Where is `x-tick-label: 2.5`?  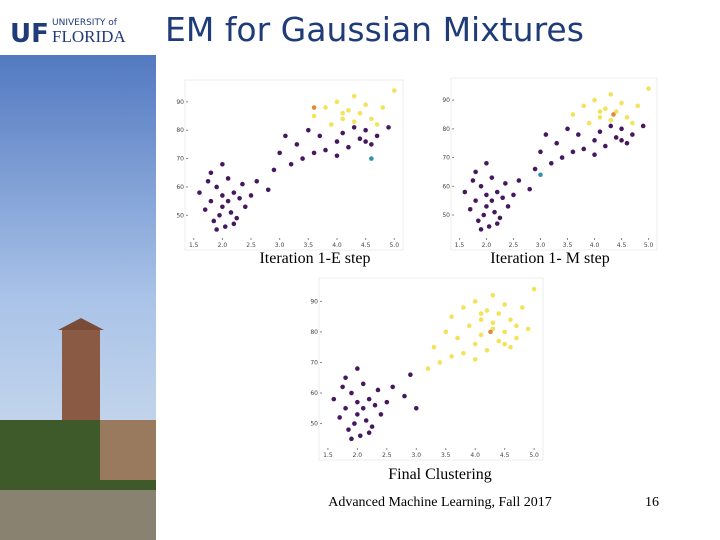
x-tick-label: 2.5 is located at coordinates (251, 245).